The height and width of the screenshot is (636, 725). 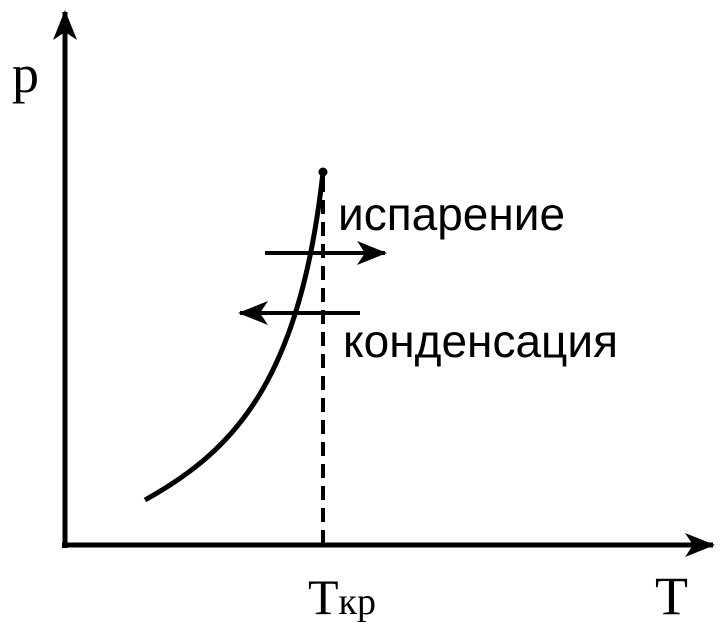 What do you see at coordinates (451, 214) in the screenshot?
I see `evaporation-label: испарение` at bounding box center [451, 214].